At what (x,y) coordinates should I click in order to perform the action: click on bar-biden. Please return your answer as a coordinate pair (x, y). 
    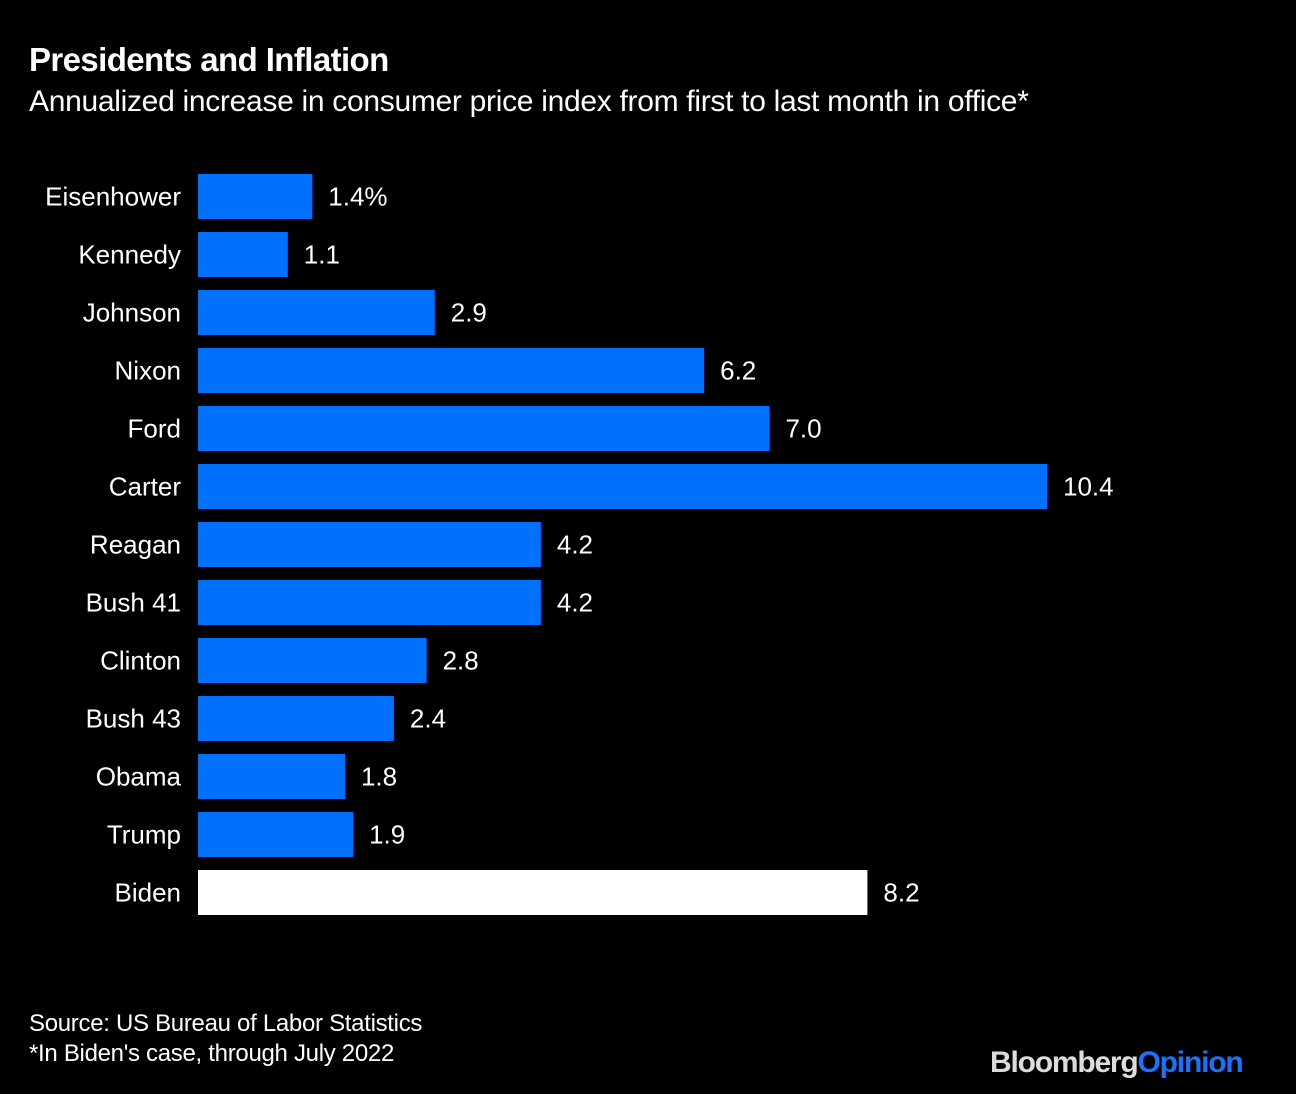
    Looking at the image, I should click on (533, 892).